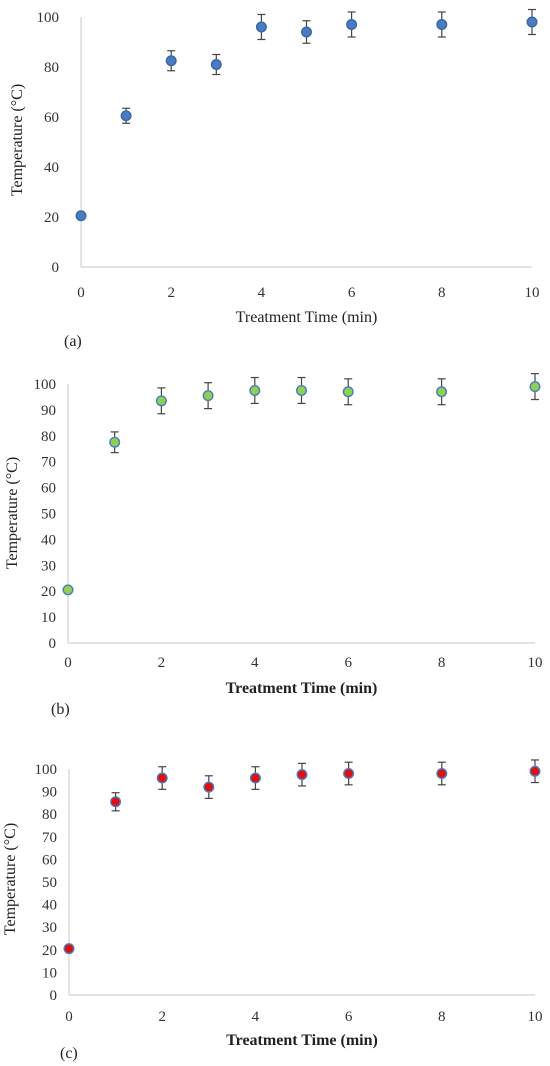 The image size is (550, 1066). I want to click on panel-label: (b), so click(60, 709).